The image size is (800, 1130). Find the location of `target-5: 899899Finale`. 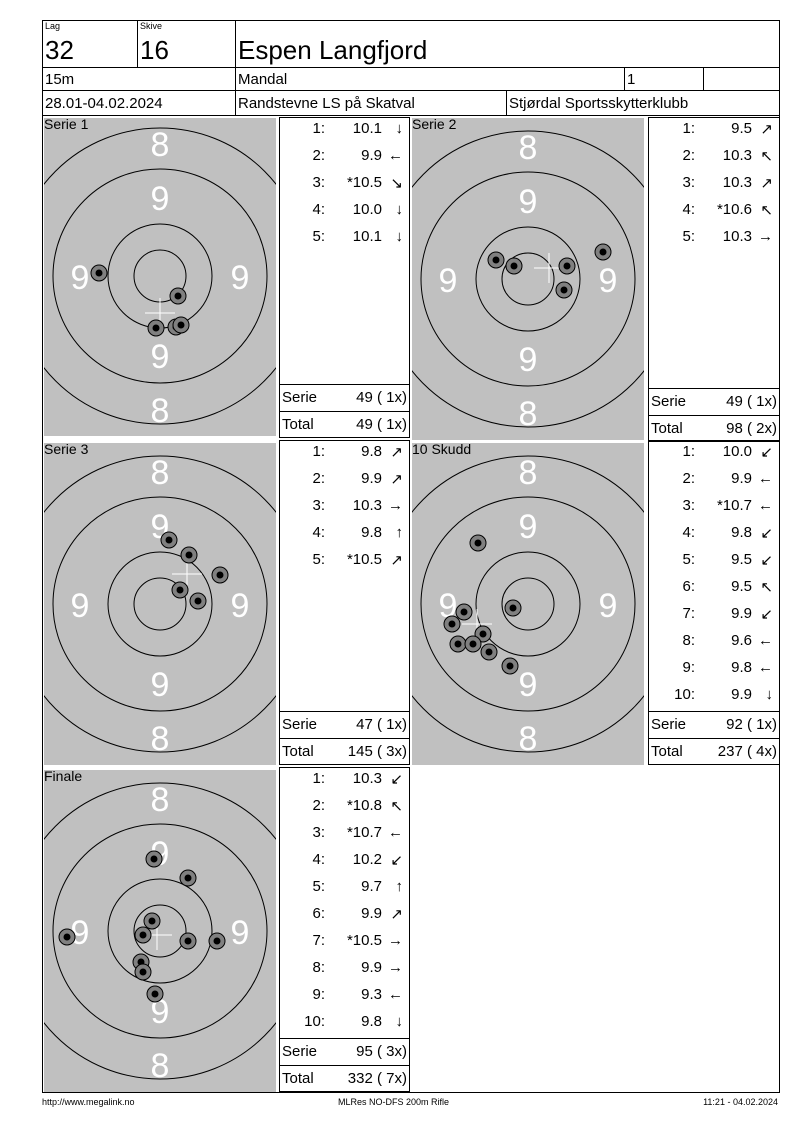

target-5: 899899Finale is located at coordinates (160, 931).